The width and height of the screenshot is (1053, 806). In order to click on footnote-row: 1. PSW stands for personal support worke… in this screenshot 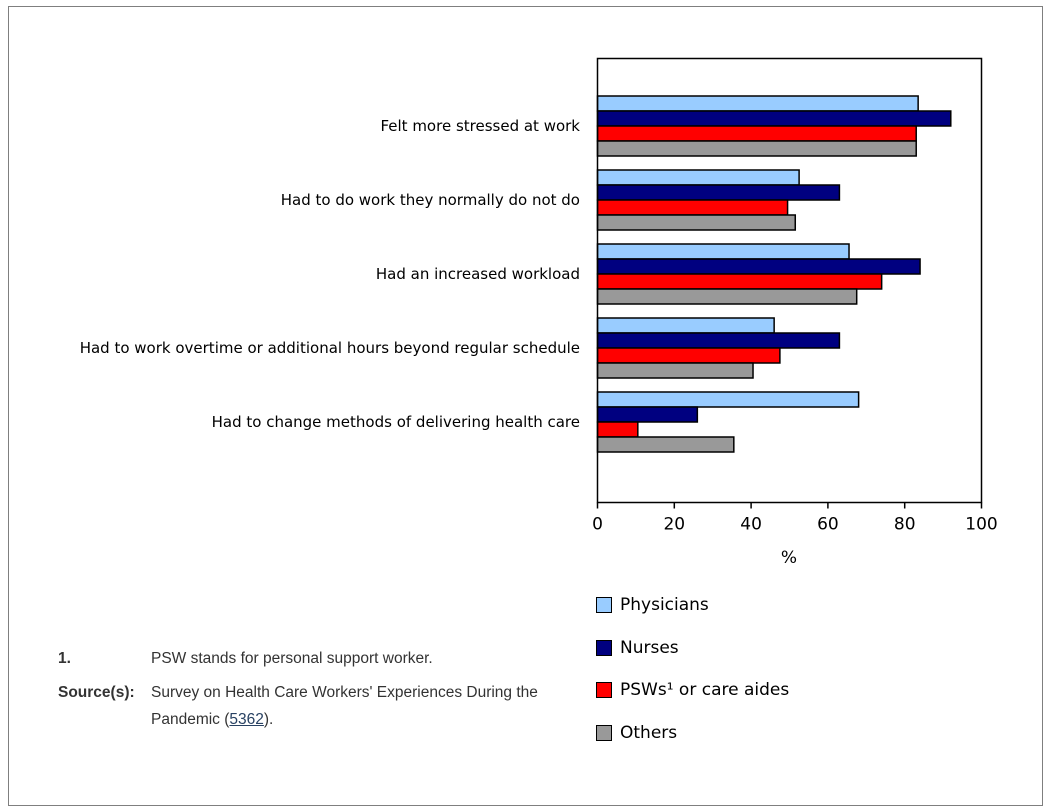, I will do `click(314, 658)`.